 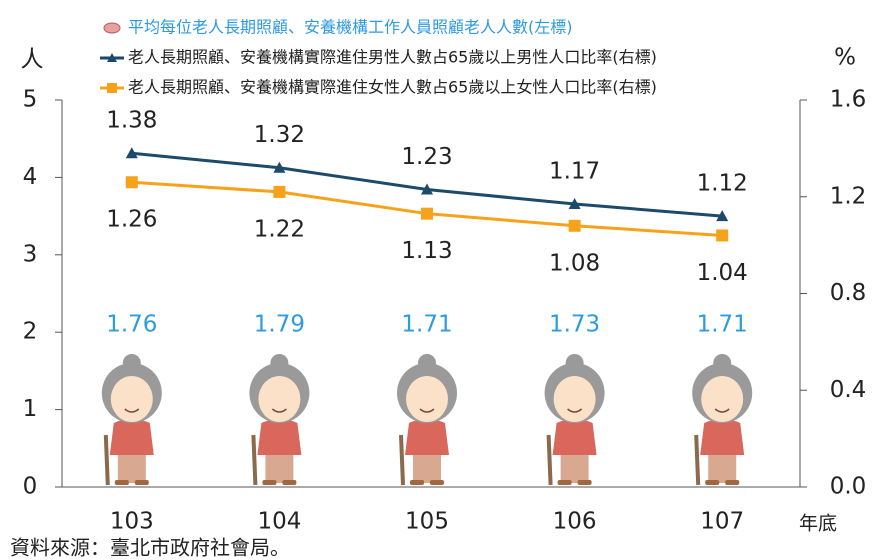 What do you see at coordinates (848, 293) in the screenshot?
I see `y2-tick-label: 0.8` at bounding box center [848, 293].